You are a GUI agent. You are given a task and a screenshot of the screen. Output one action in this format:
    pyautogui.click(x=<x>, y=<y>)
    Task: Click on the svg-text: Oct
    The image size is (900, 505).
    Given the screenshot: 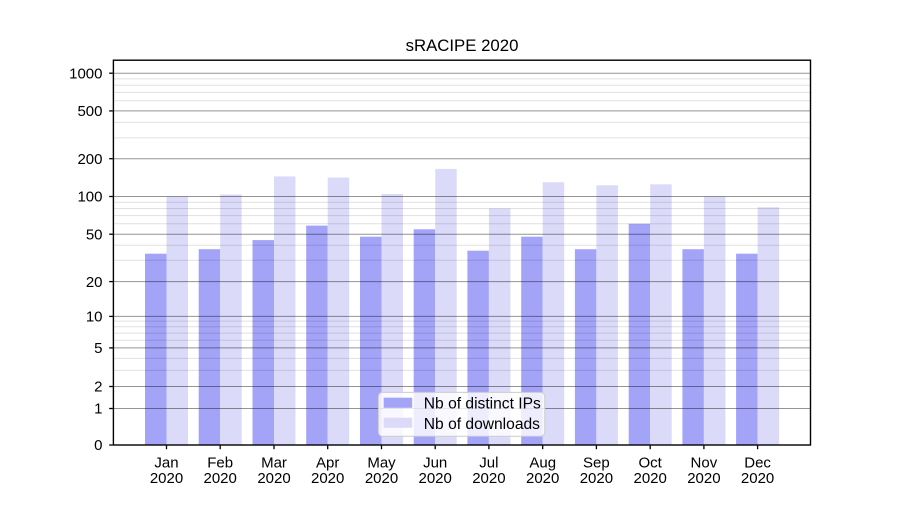 What is the action you would take?
    pyautogui.click(x=651, y=462)
    